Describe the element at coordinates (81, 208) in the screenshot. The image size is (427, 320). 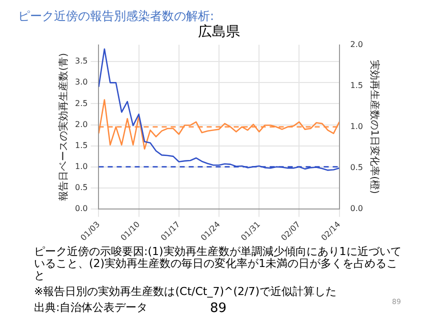
I see `y-tick-label: 0.0` at that location.